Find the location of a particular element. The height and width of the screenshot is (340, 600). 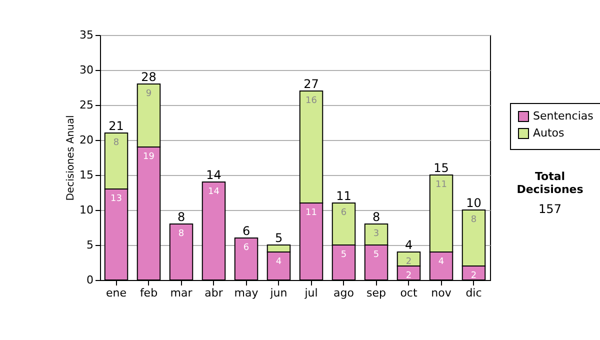

total-label: 6 is located at coordinates (246, 231).